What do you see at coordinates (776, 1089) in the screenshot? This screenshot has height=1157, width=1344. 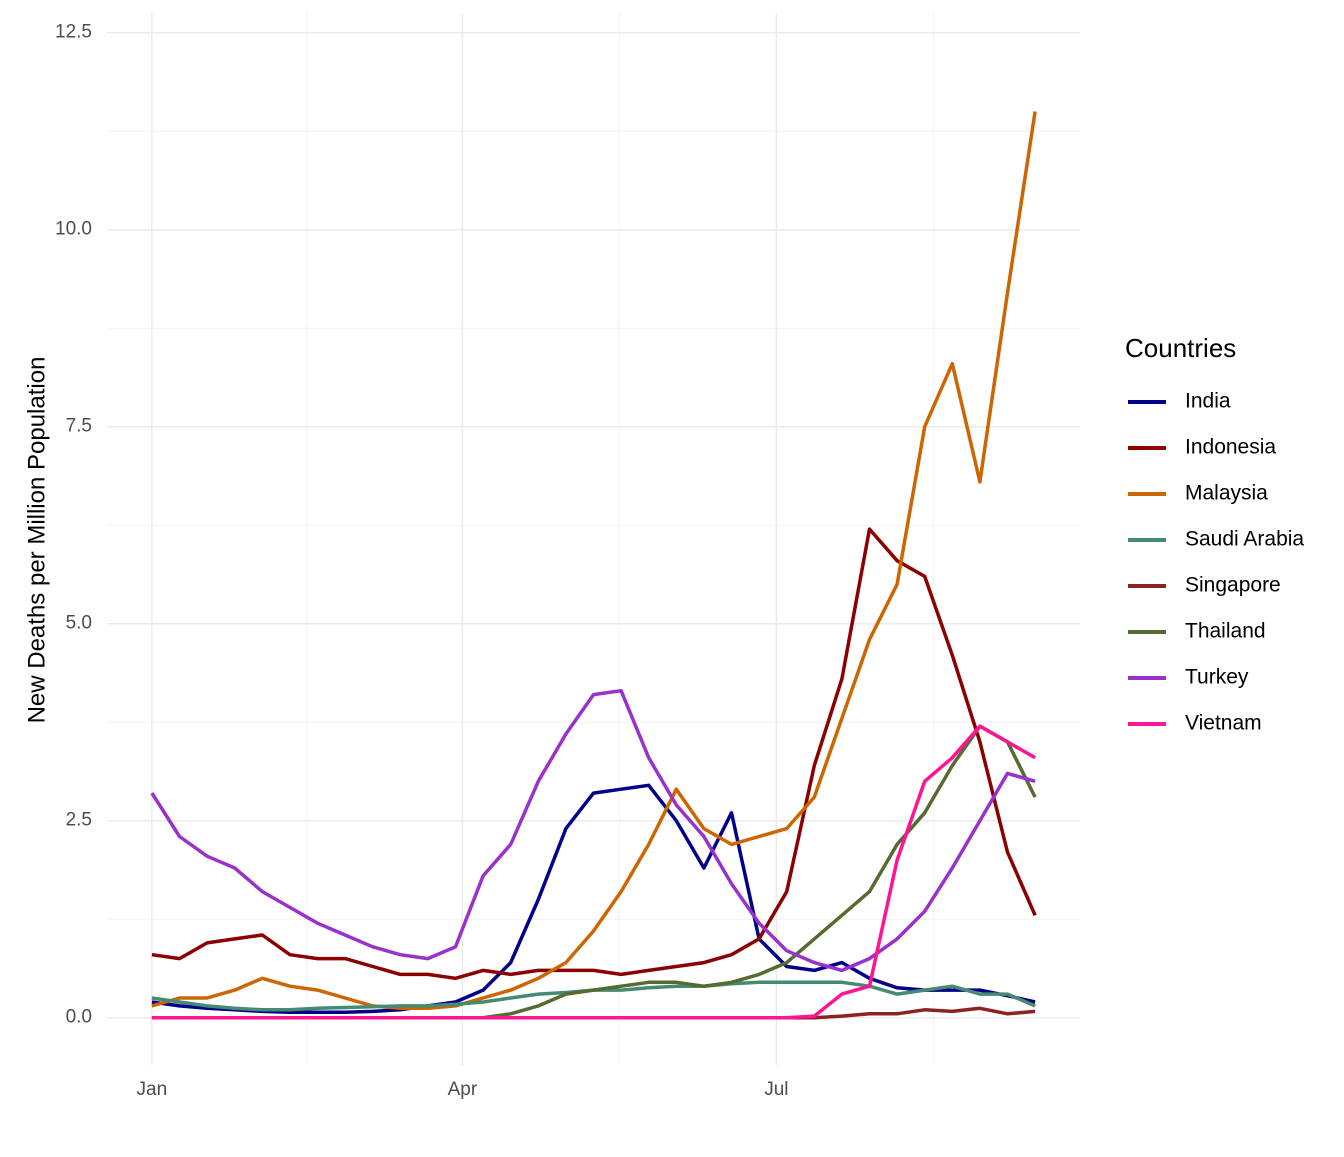 I see `x-tick-label: Jul` at bounding box center [776, 1089].